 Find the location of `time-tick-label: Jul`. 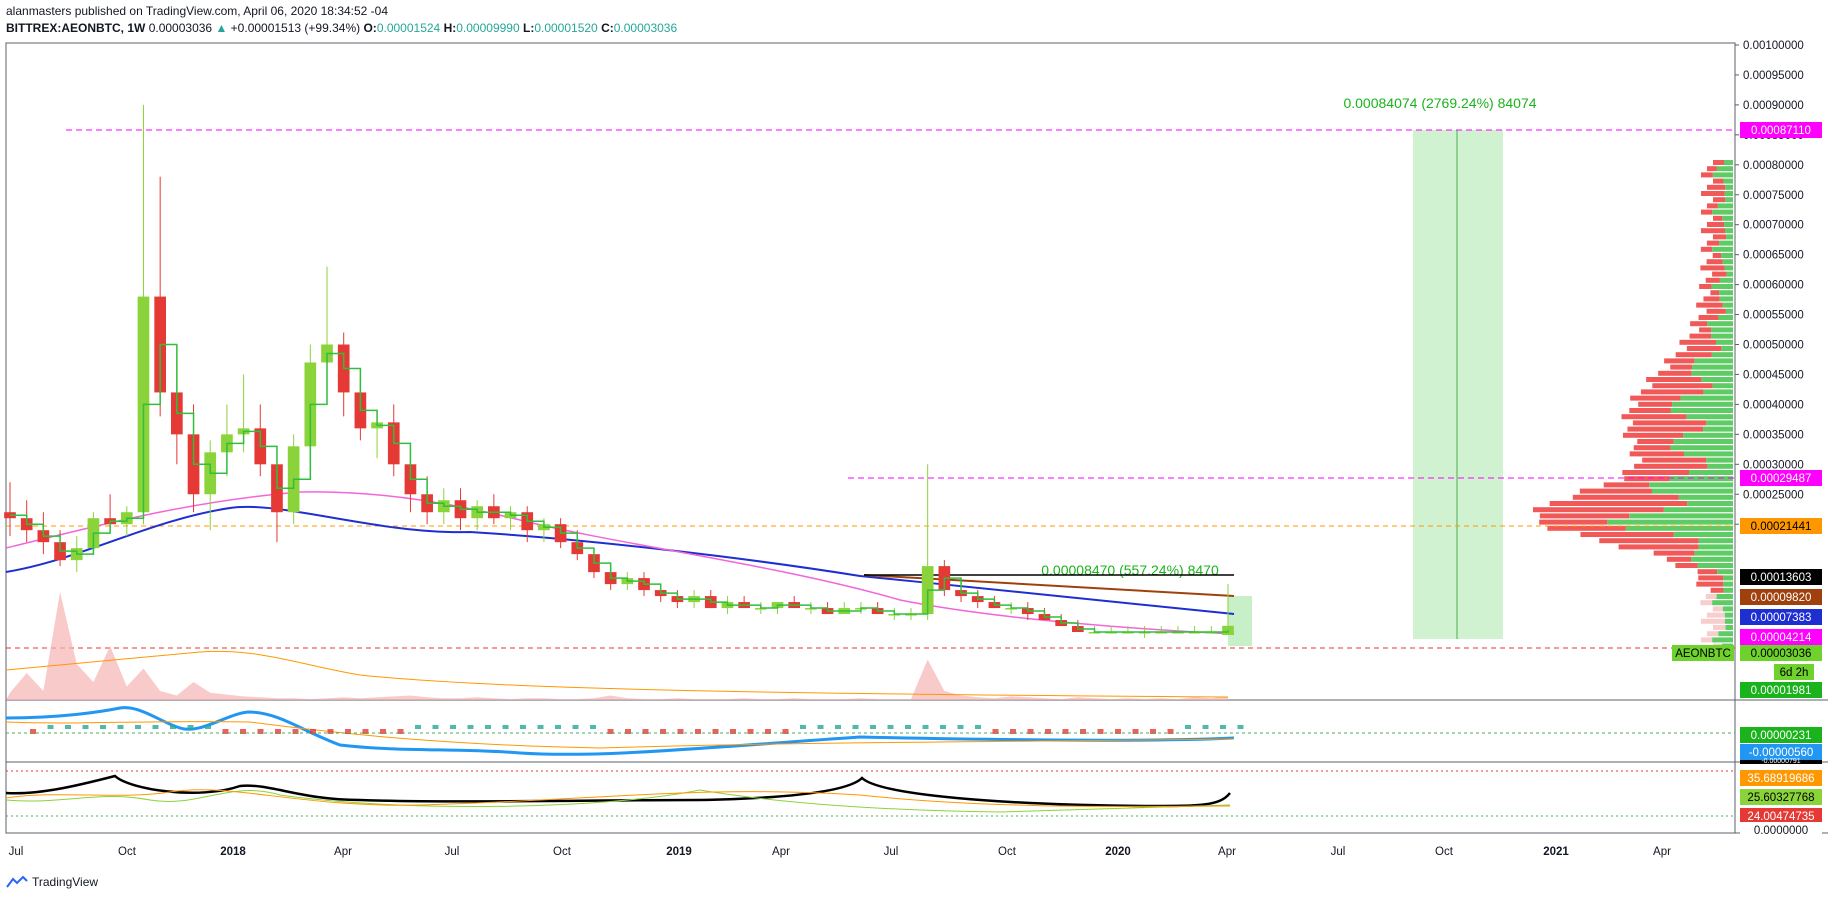

time-tick-label: Jul is located at coordinates (16, 852).